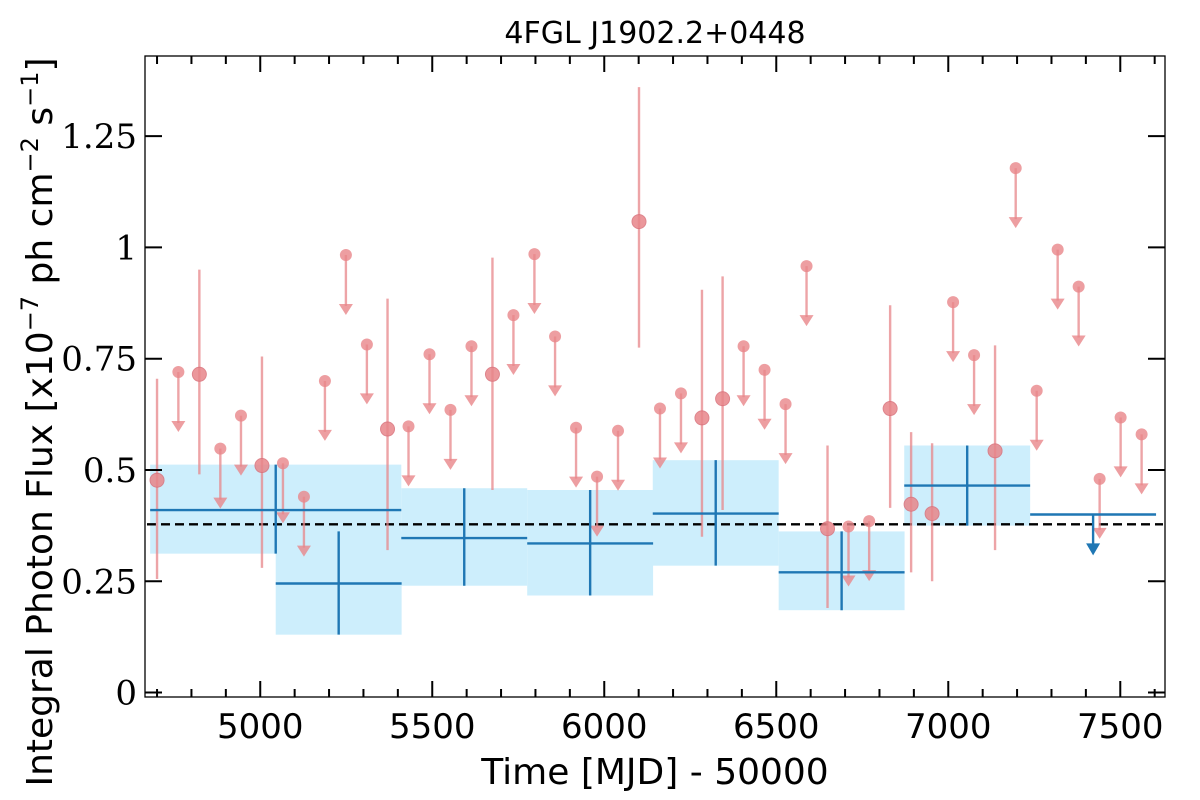 This screenshot has height=800, width=1200. What do you see at coordinates (30, 154) in the screenshot?
I see `y-axis-label-exponent: −2` at bounding box center [30, 154].